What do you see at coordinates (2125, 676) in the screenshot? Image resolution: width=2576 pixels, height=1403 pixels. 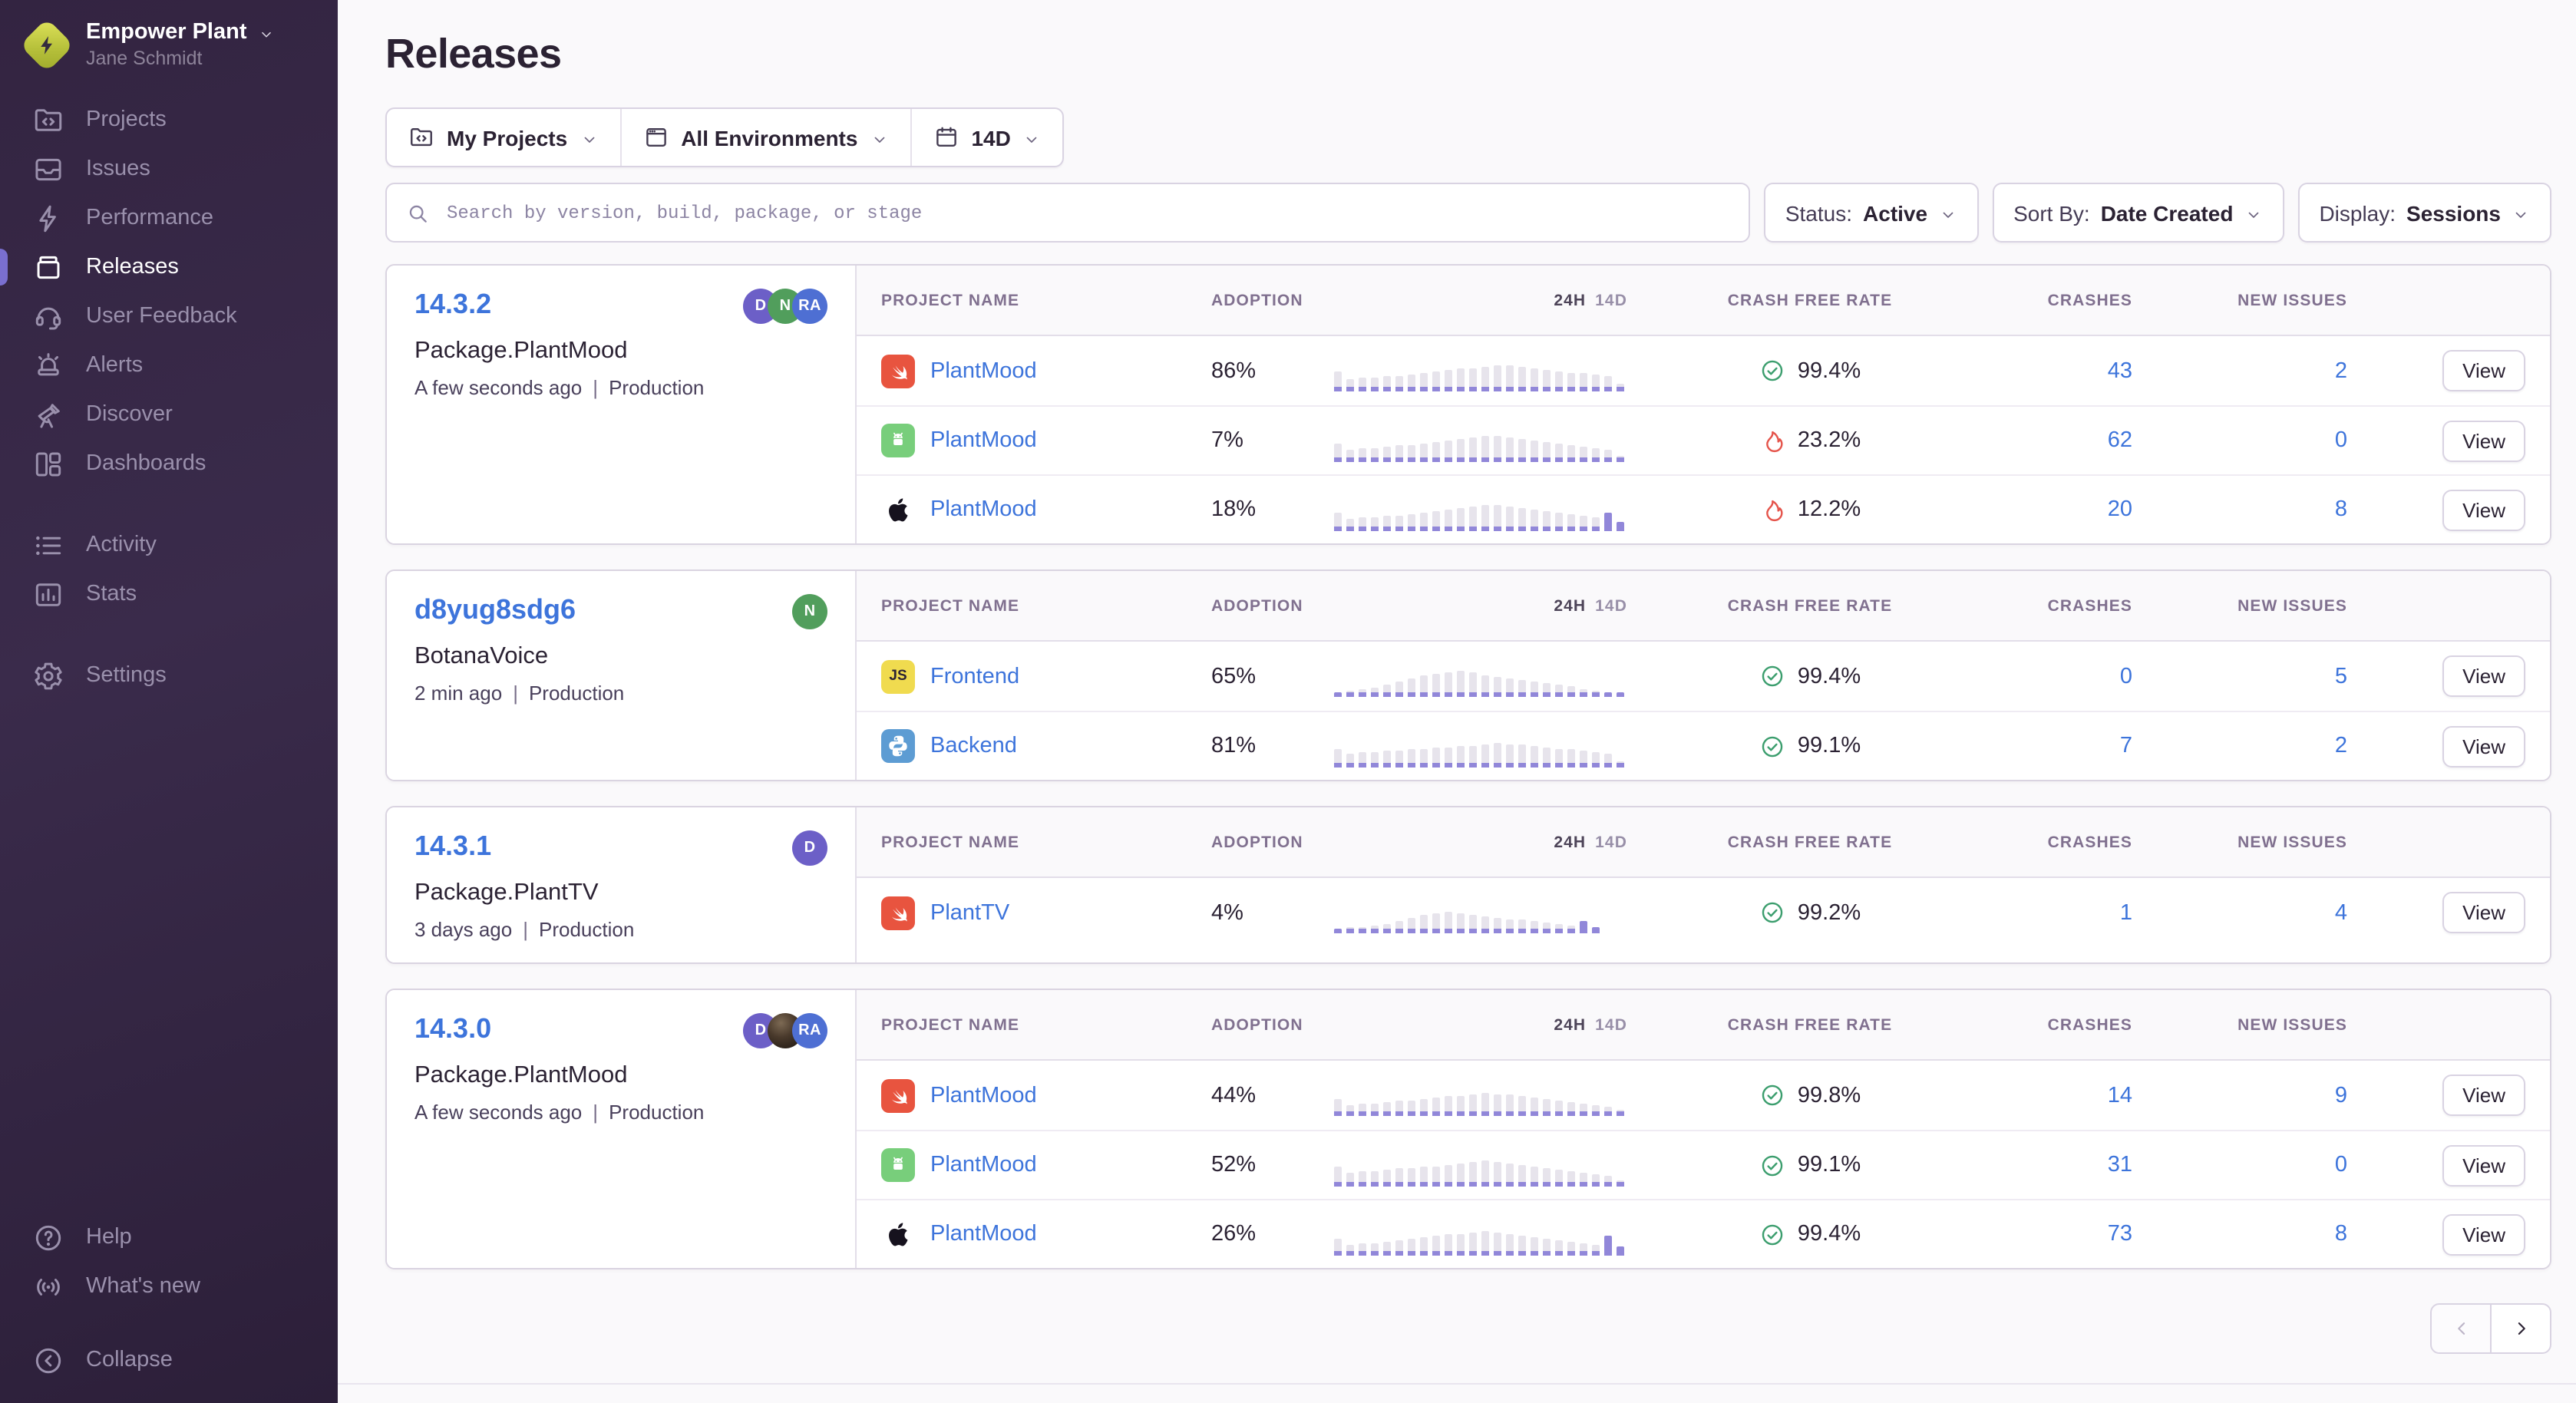 I see `crashes-count-link: 0` at bounding box center [2125, 676].